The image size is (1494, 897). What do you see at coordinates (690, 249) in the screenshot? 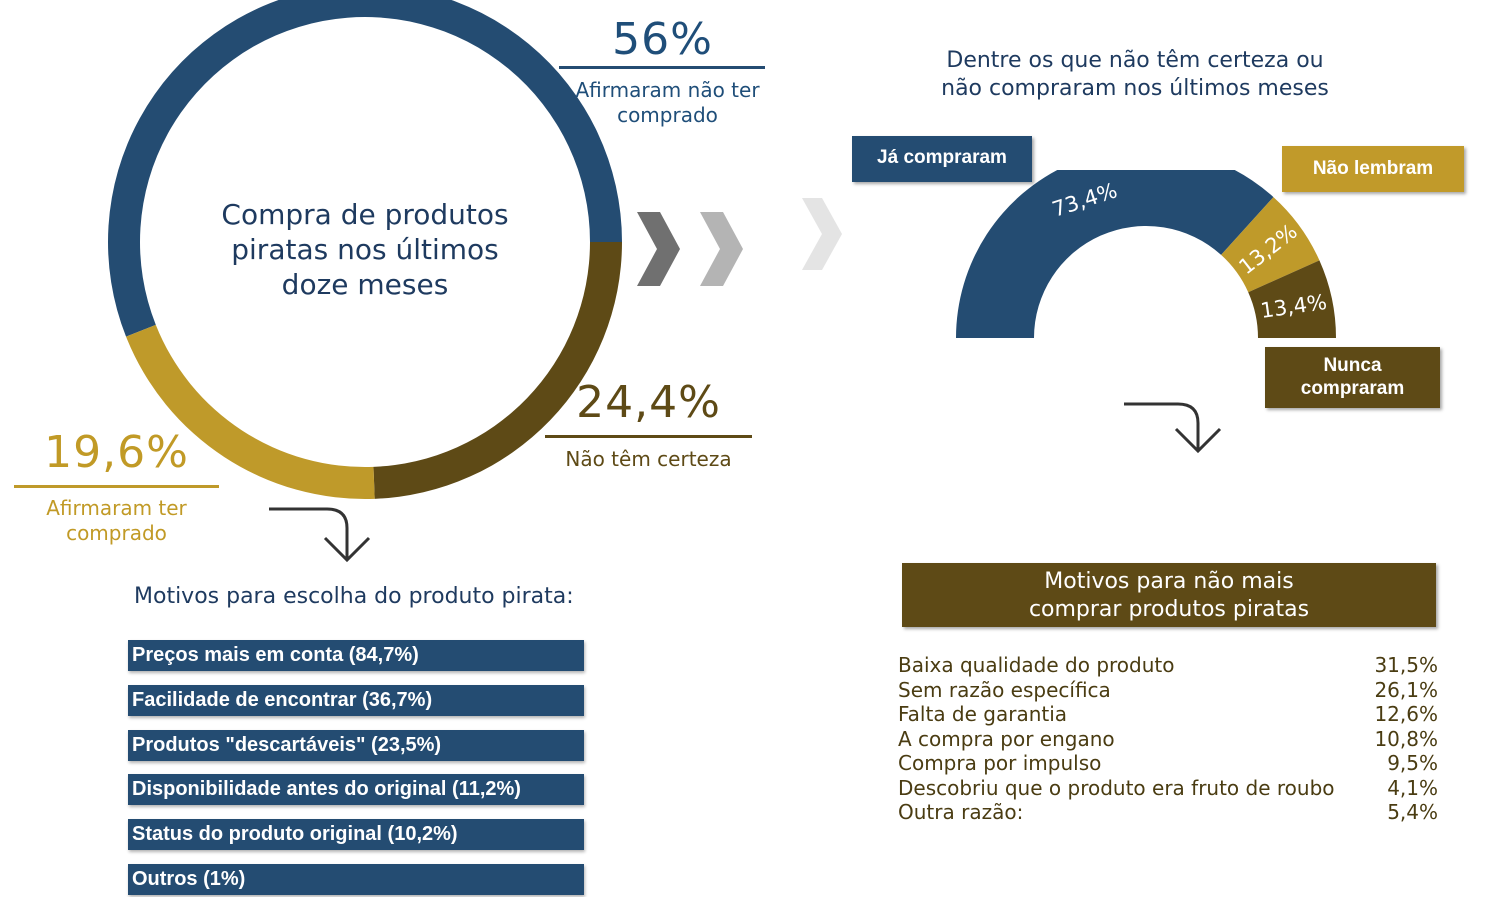
I see `chevron-arrows` at bounding box center [690, 249].